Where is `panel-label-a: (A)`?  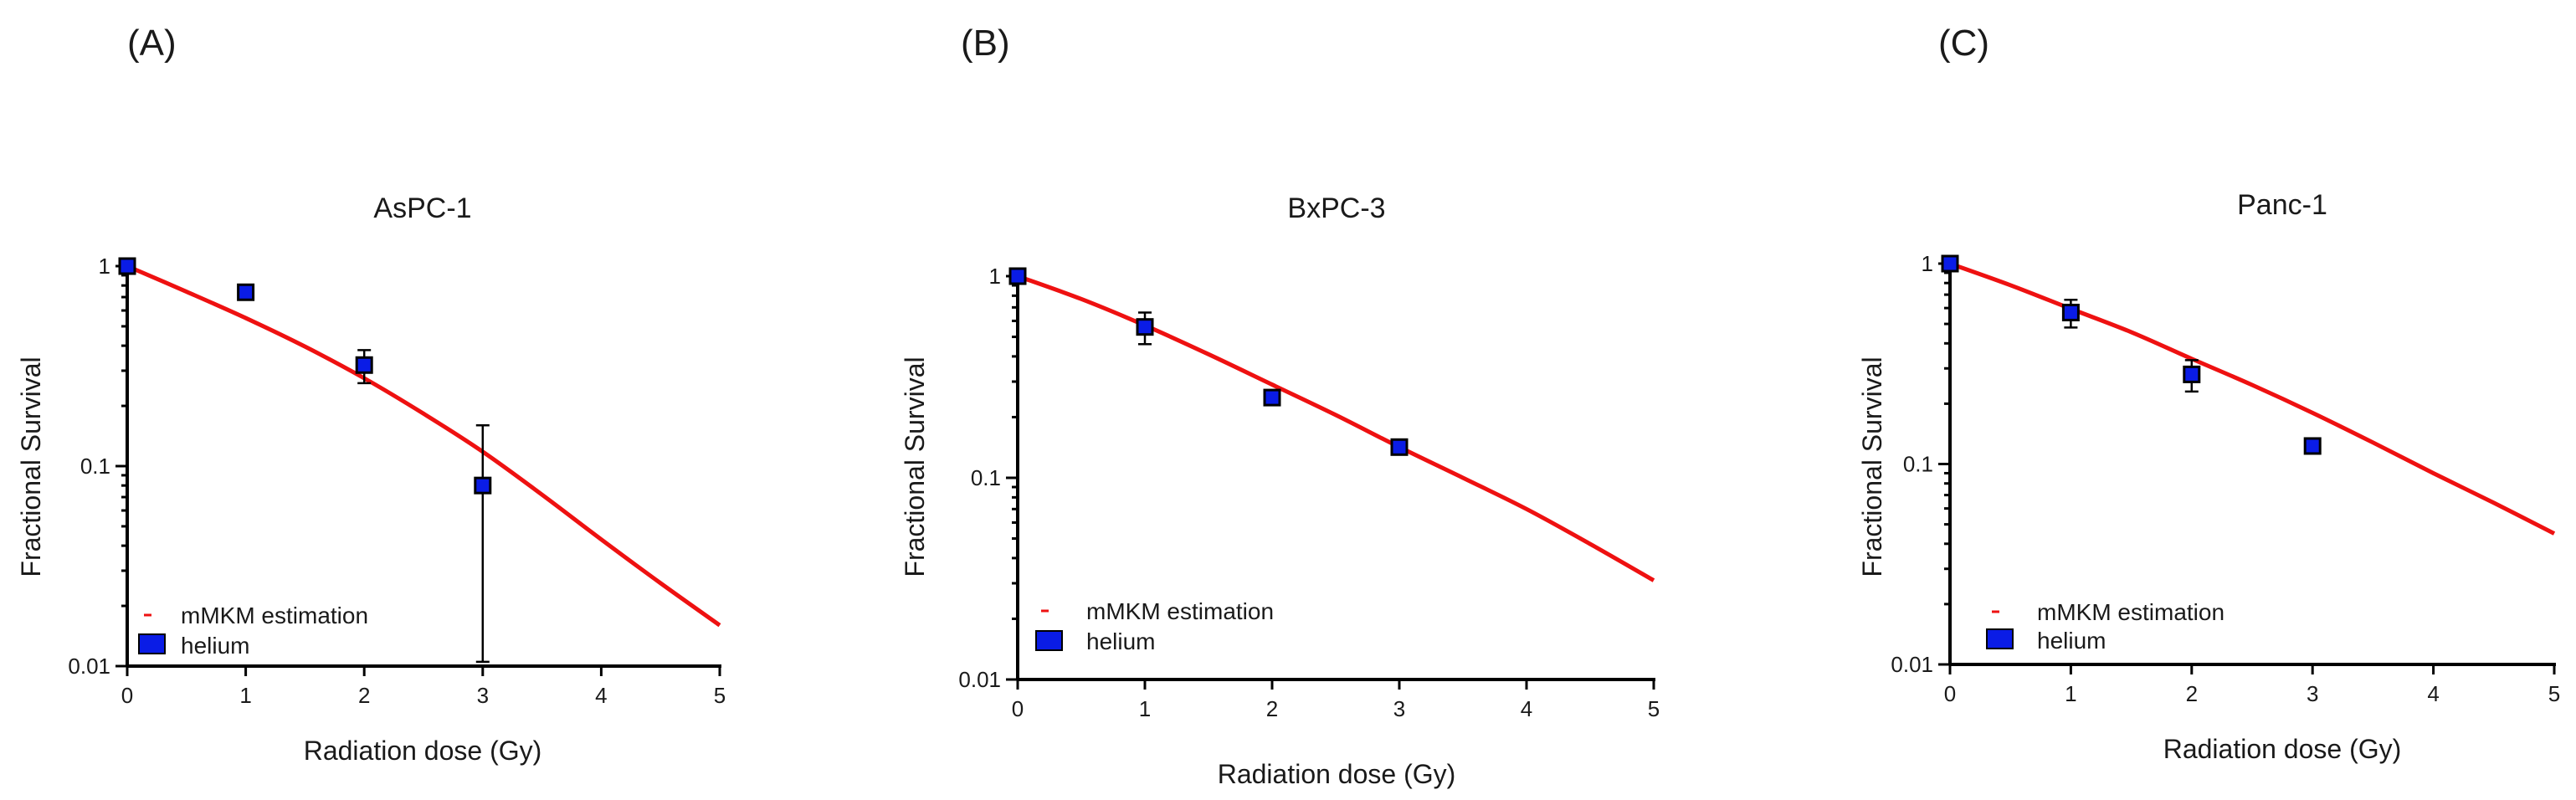 panel-label-a: (A) is located at coordinates (152, 43).